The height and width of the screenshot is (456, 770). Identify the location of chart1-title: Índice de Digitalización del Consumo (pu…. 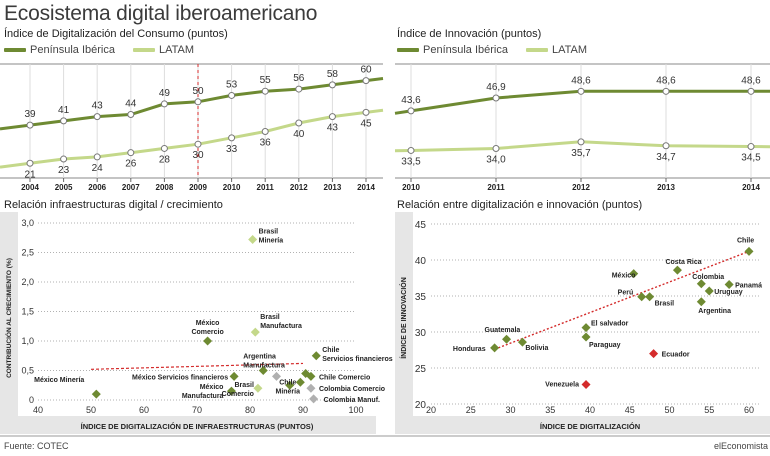
(116, 34).